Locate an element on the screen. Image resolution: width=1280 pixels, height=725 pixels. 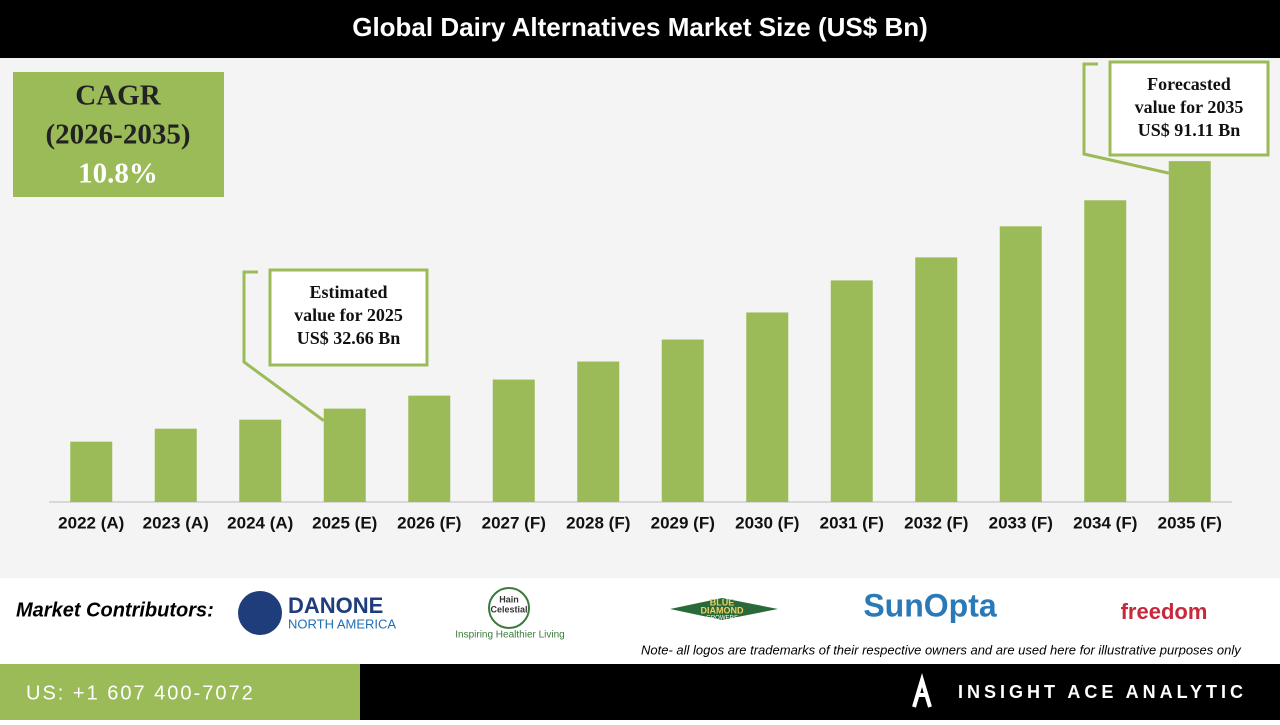
logo-text: DANONE is located at coordinates (335, 605).